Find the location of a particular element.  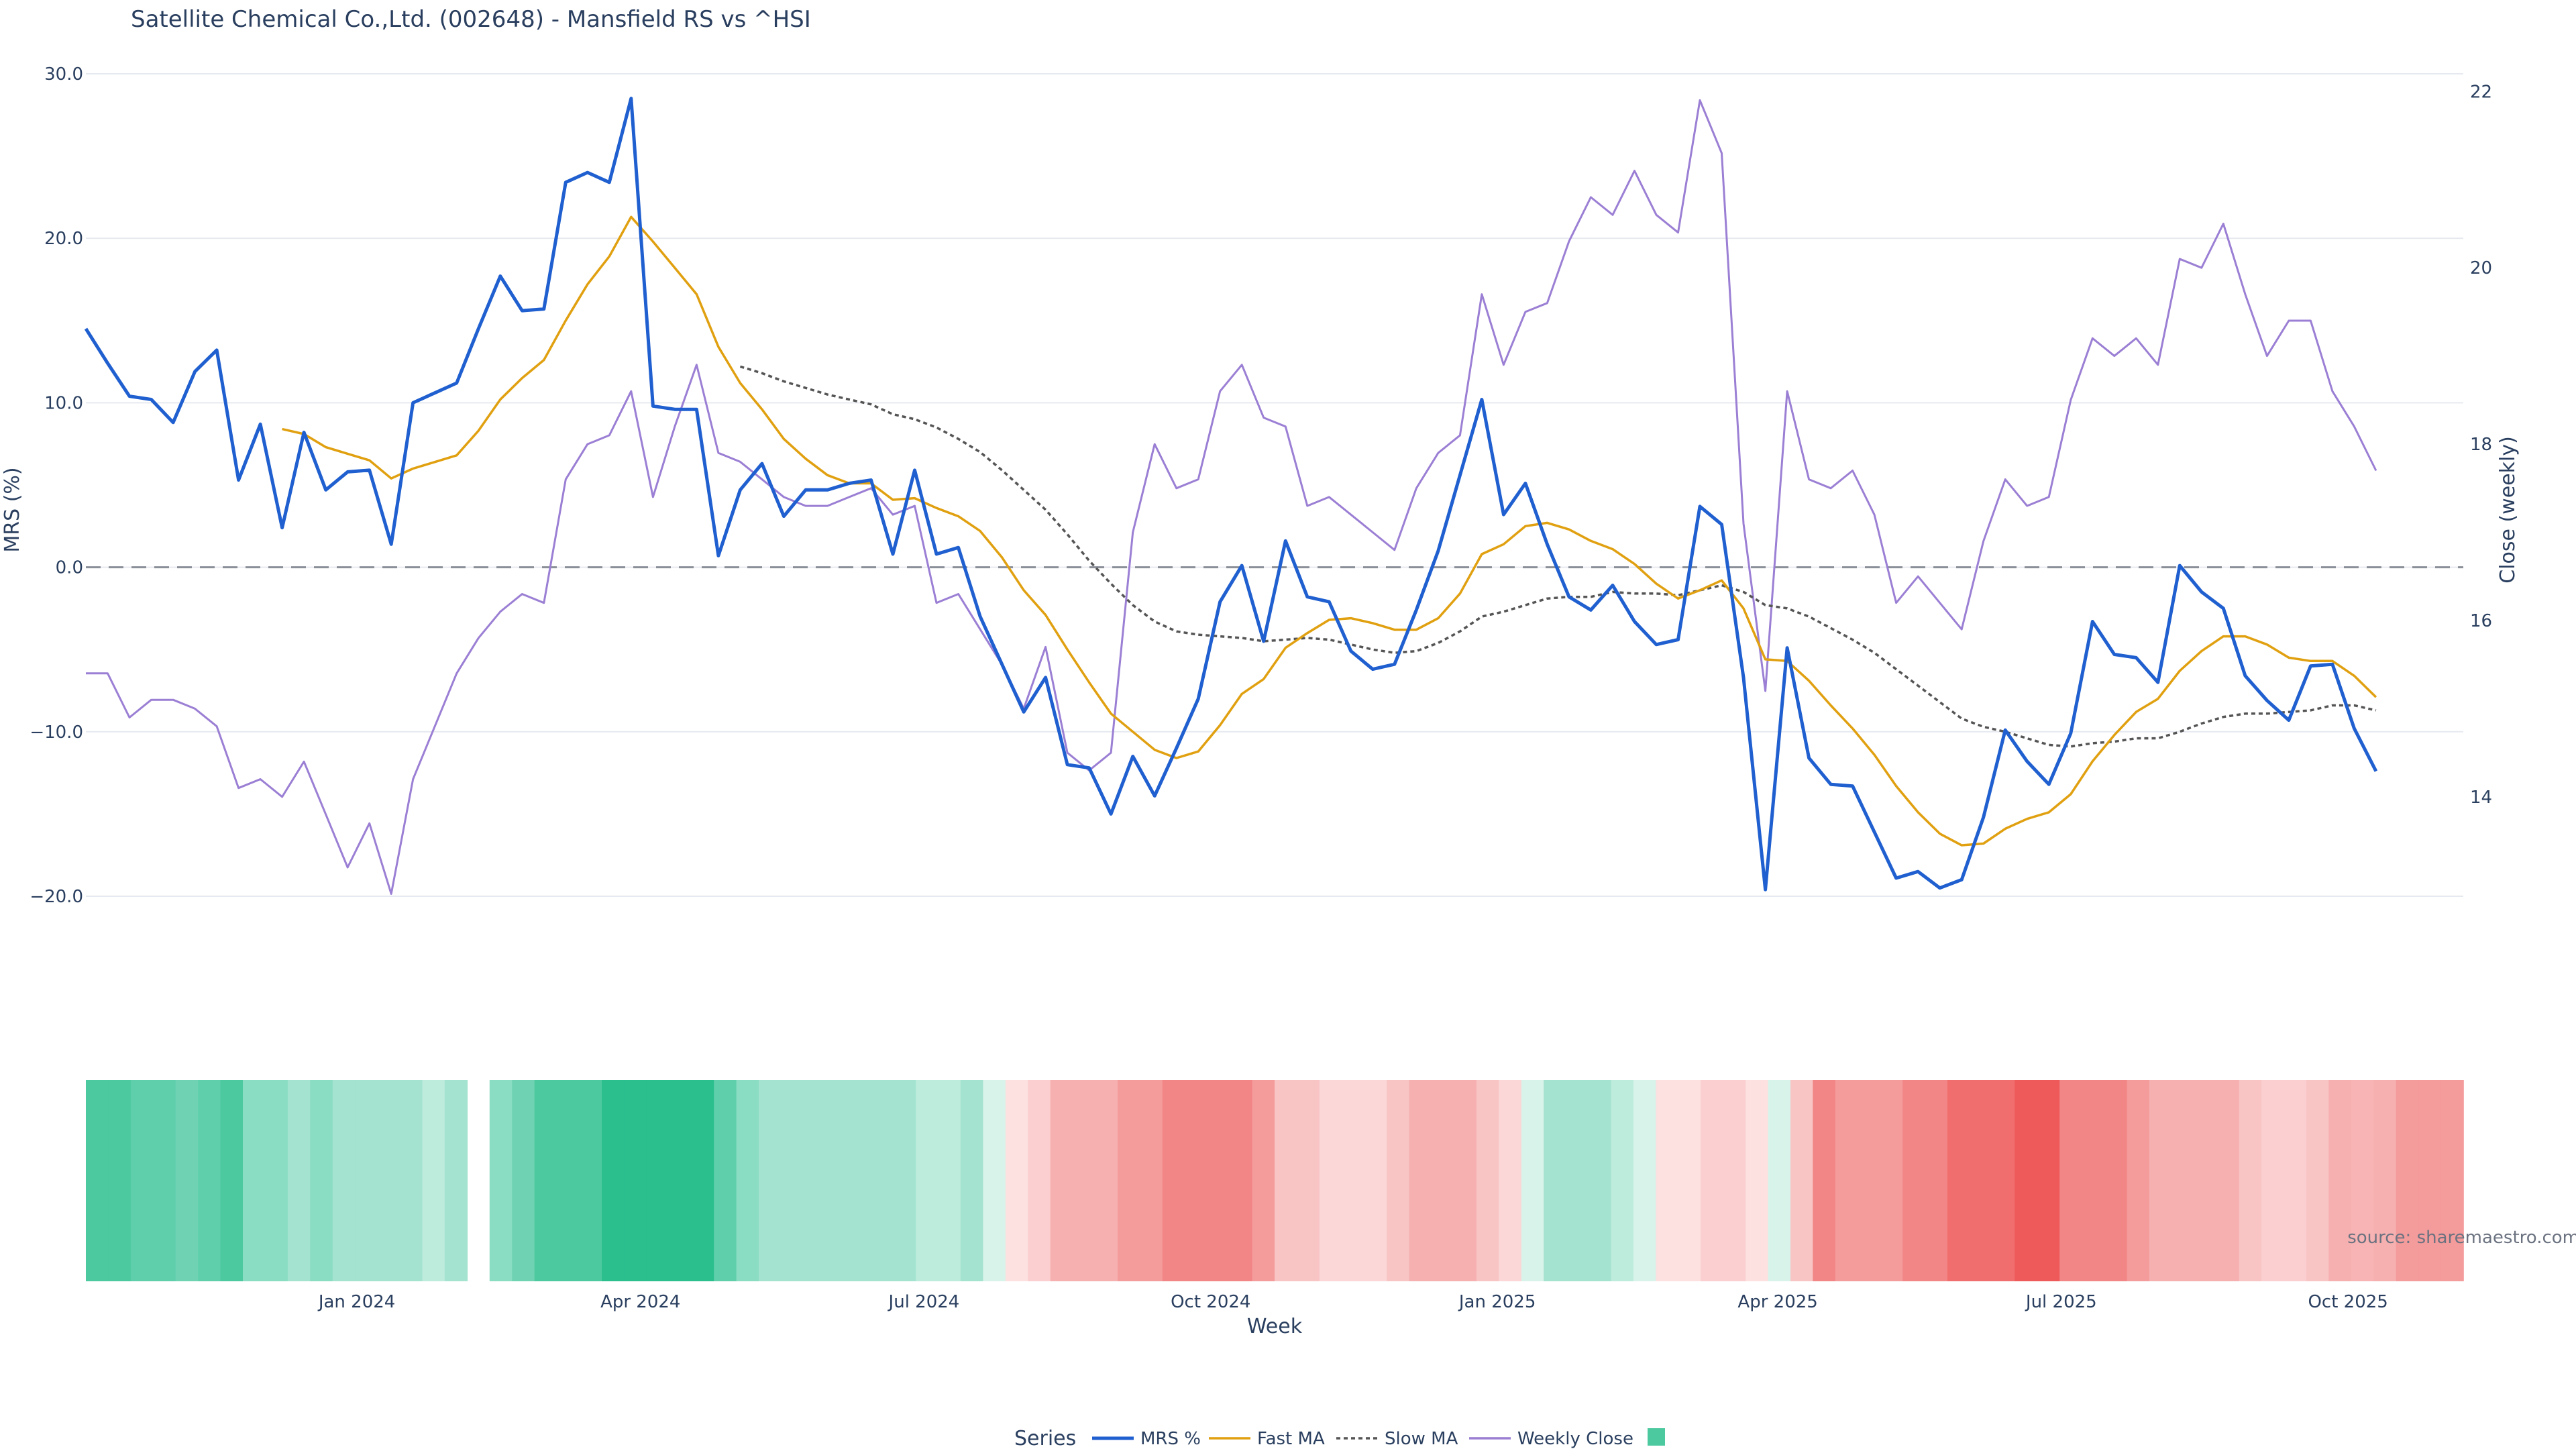

legend-label: MRS % is located at coordinates (1170, 1439).